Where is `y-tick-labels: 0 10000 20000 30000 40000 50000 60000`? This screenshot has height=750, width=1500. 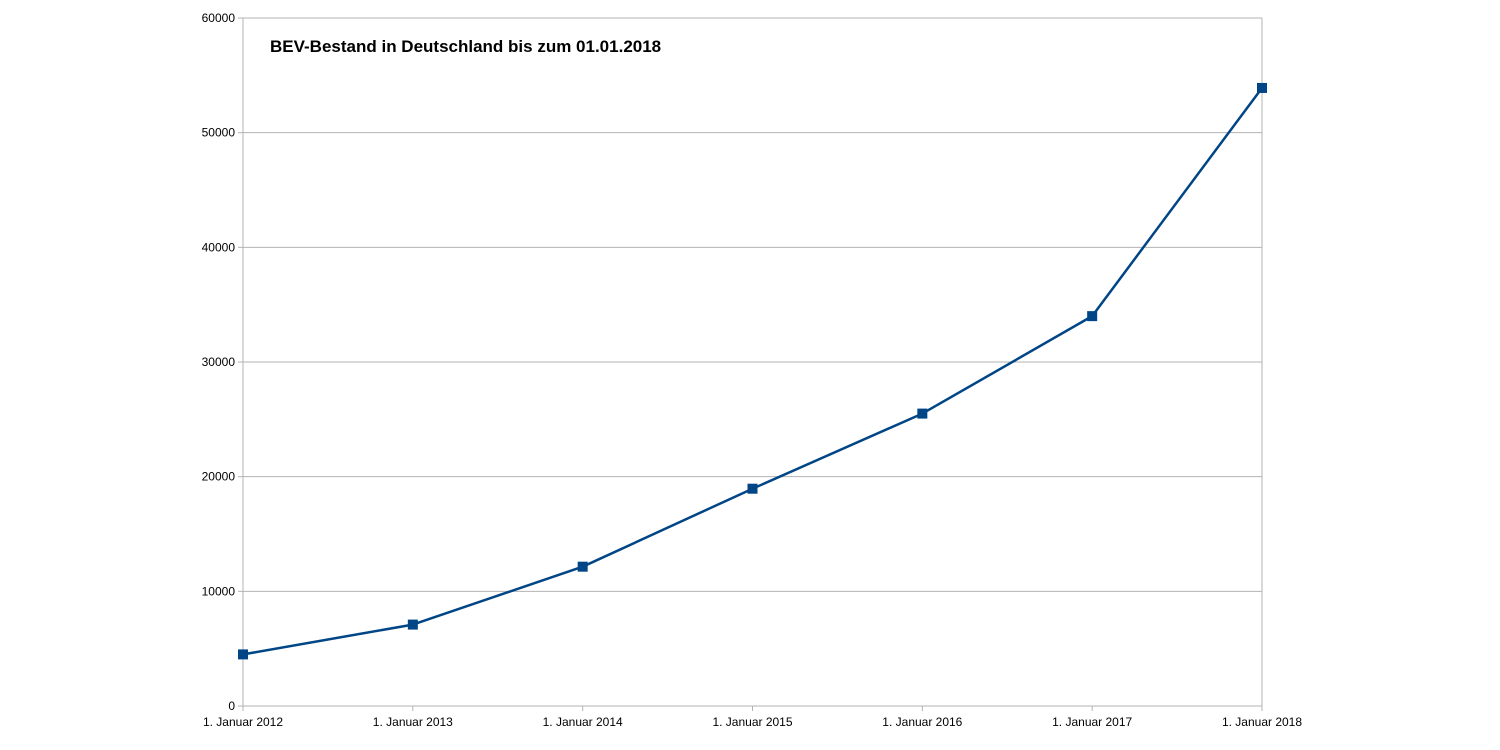
y-tick-labels: 0 10000 20000 30000 40000 50000 60000 is located at coordinates (219, 362).